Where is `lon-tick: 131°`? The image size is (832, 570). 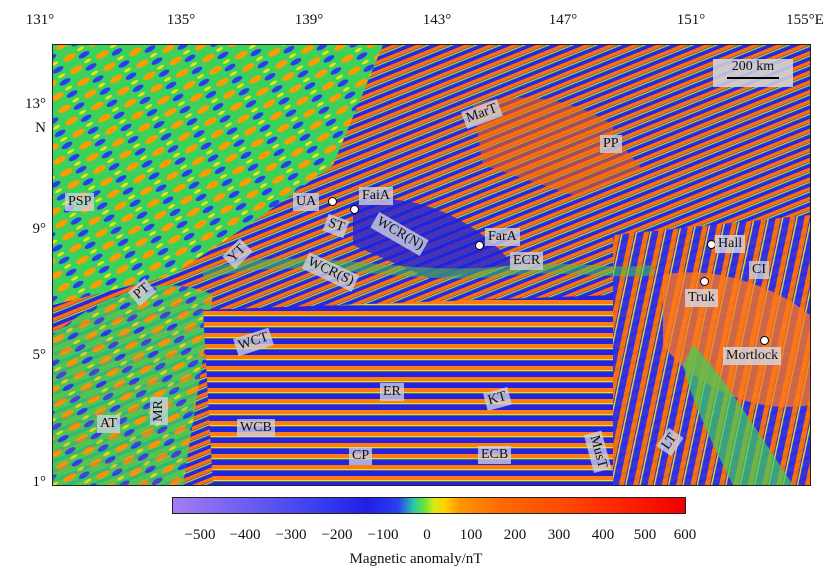
lon-tick: 131° is located at coordinates (40, 20).